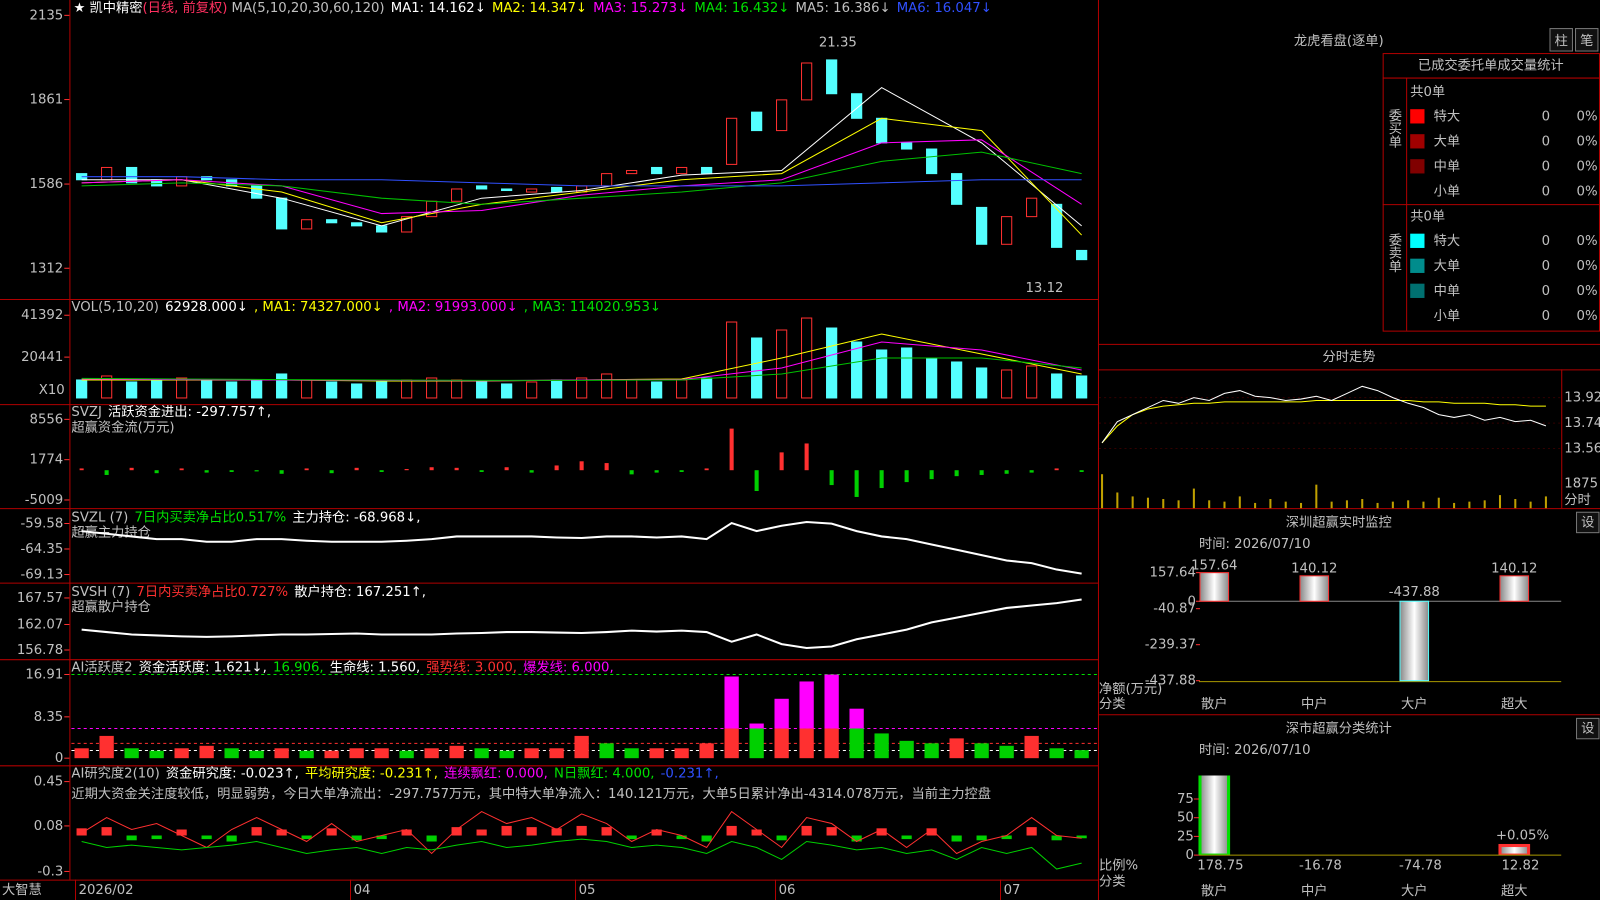  What do you see at coordinates (1045, 288) in the screenshot?
I see `low-label: 13.12` at bounding box center [1045, 288].